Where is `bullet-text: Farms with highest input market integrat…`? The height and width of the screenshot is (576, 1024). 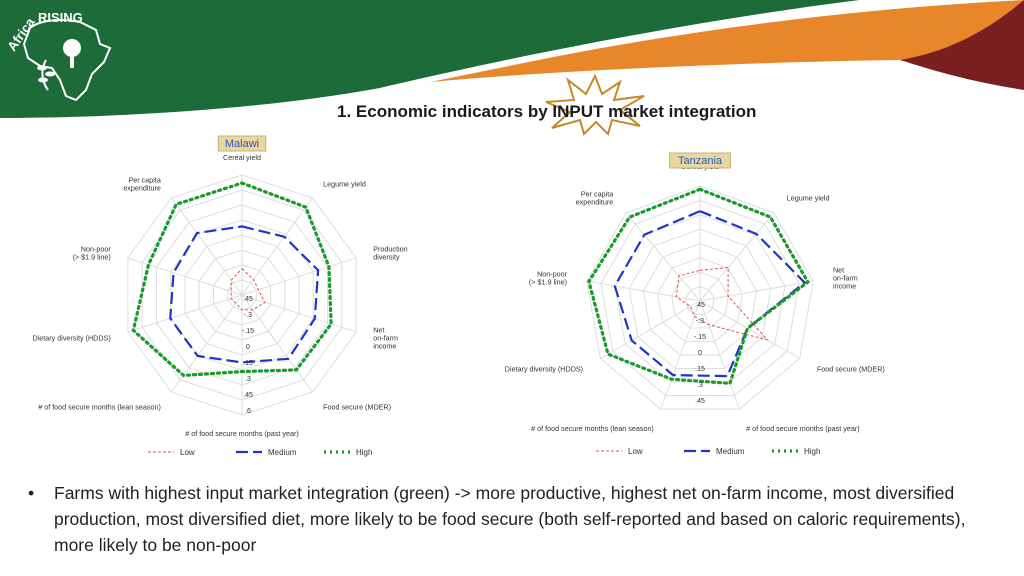
bullet-text: Farms with highest input market integrat… is located at coordinates (510, 519).